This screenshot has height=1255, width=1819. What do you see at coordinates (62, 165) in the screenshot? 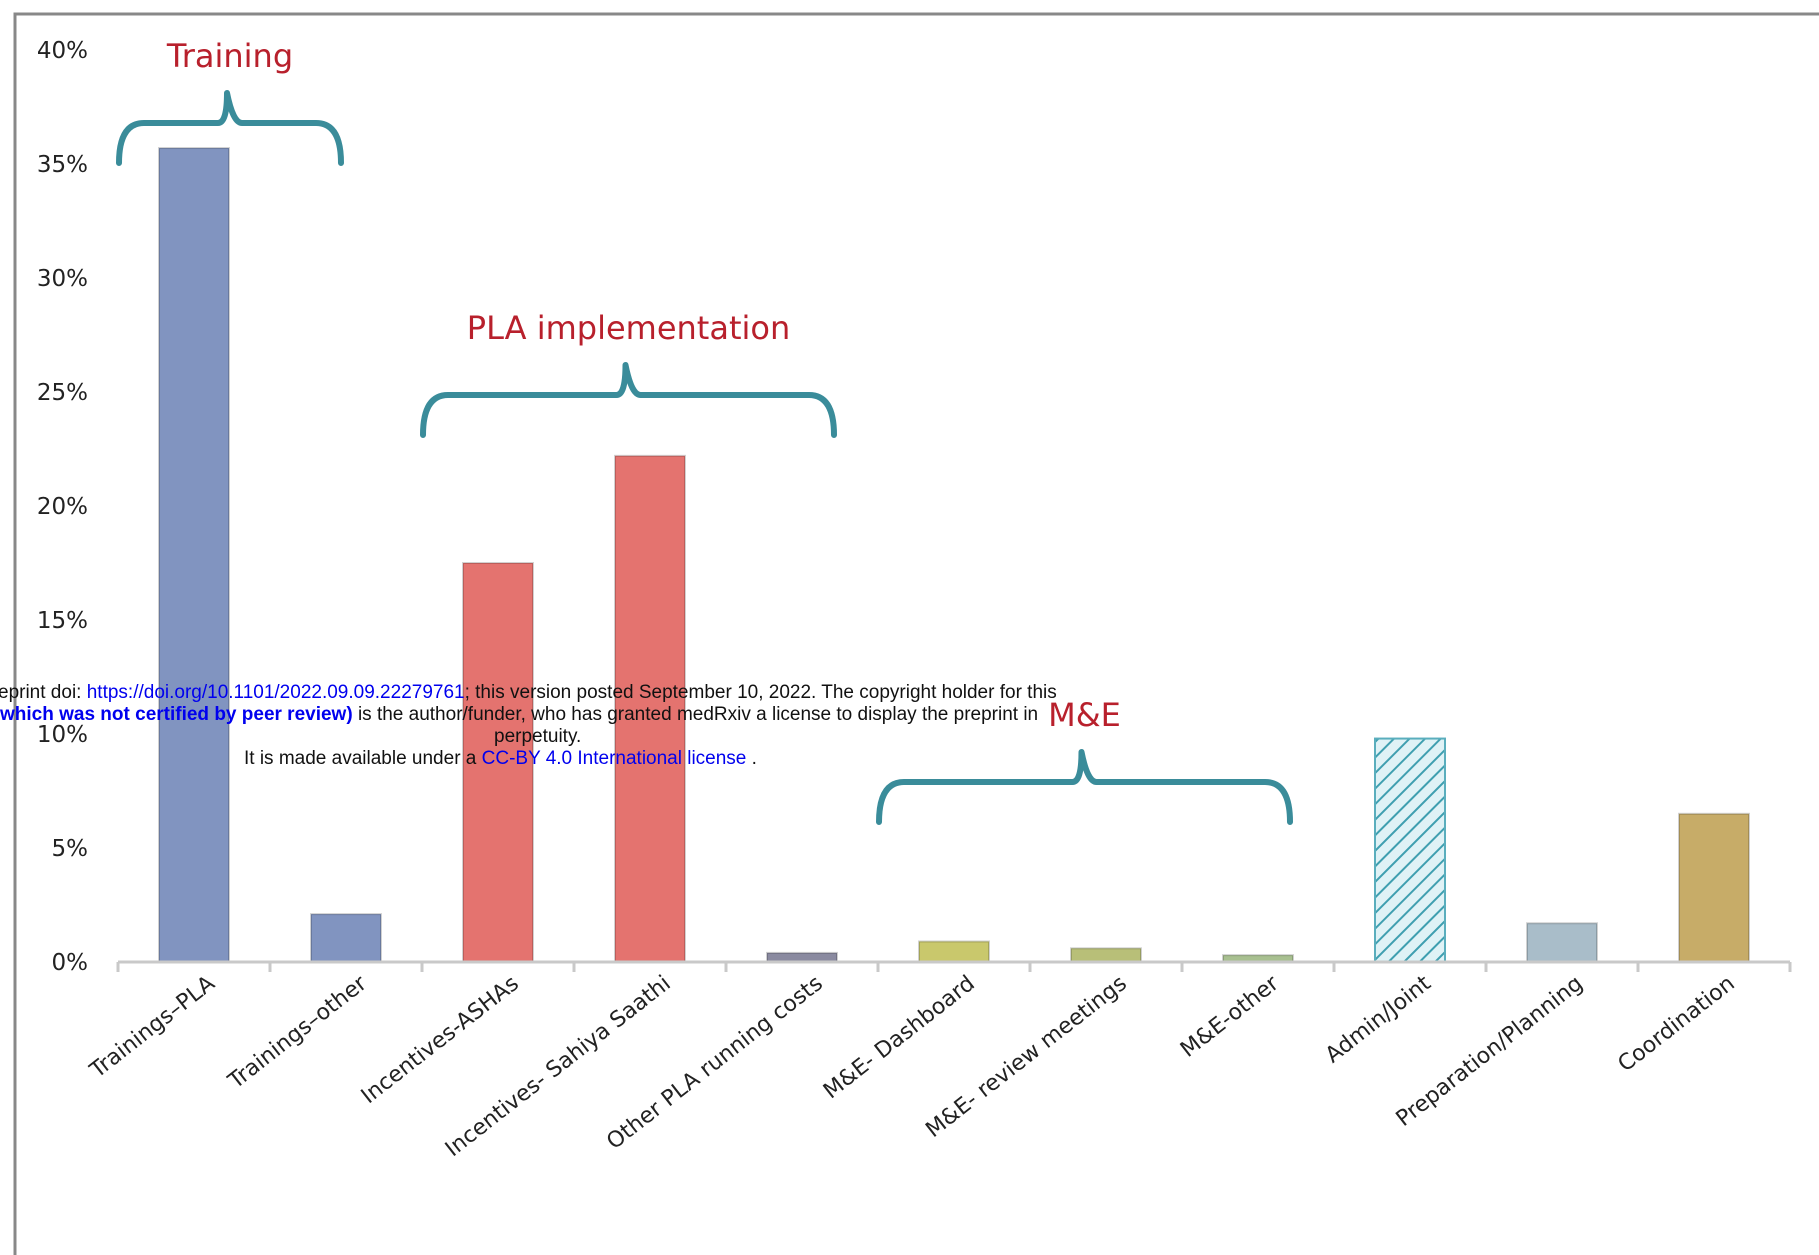
I see `y-tick-label: 35%` at bounding box center [62, 165].